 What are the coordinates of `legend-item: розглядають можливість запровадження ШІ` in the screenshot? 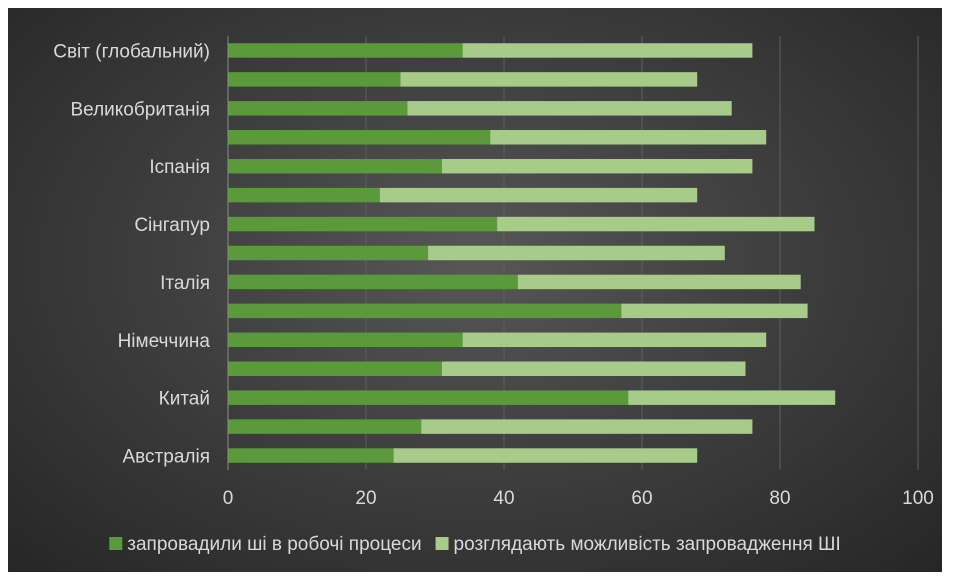 It's located at (638, 544).